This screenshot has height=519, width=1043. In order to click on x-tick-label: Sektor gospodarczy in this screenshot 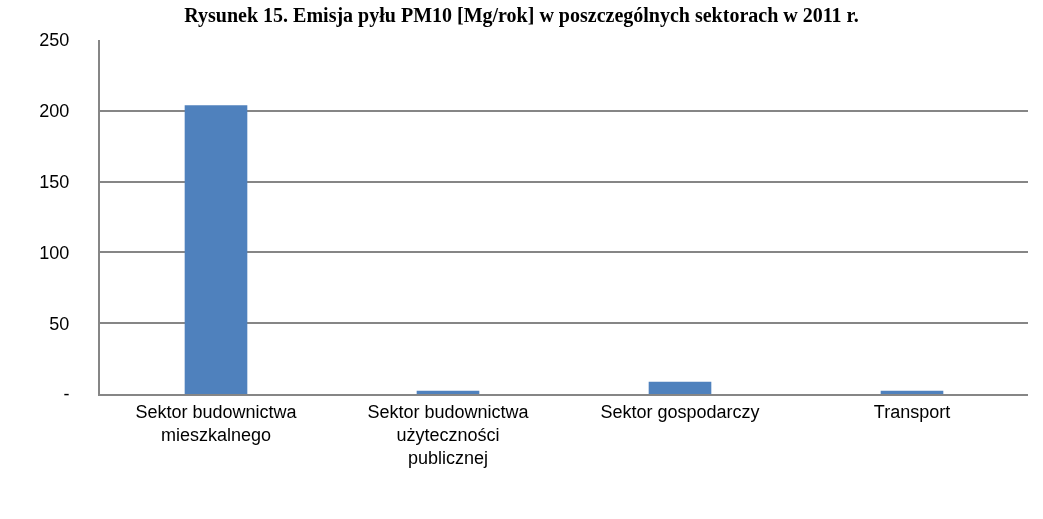, I will do `click(680, 411)`.